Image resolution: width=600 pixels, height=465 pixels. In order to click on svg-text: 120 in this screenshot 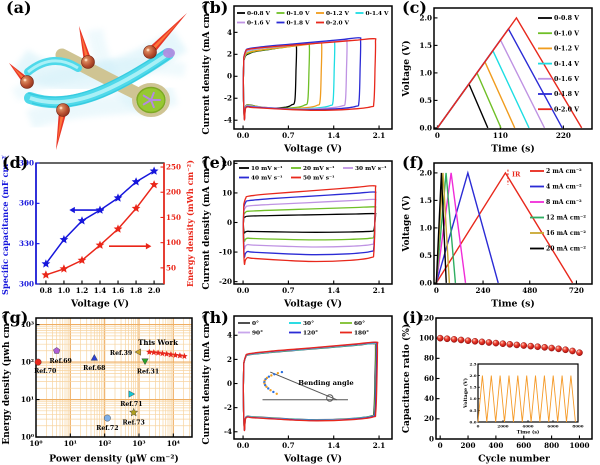, I will do `click(426, 317)`.